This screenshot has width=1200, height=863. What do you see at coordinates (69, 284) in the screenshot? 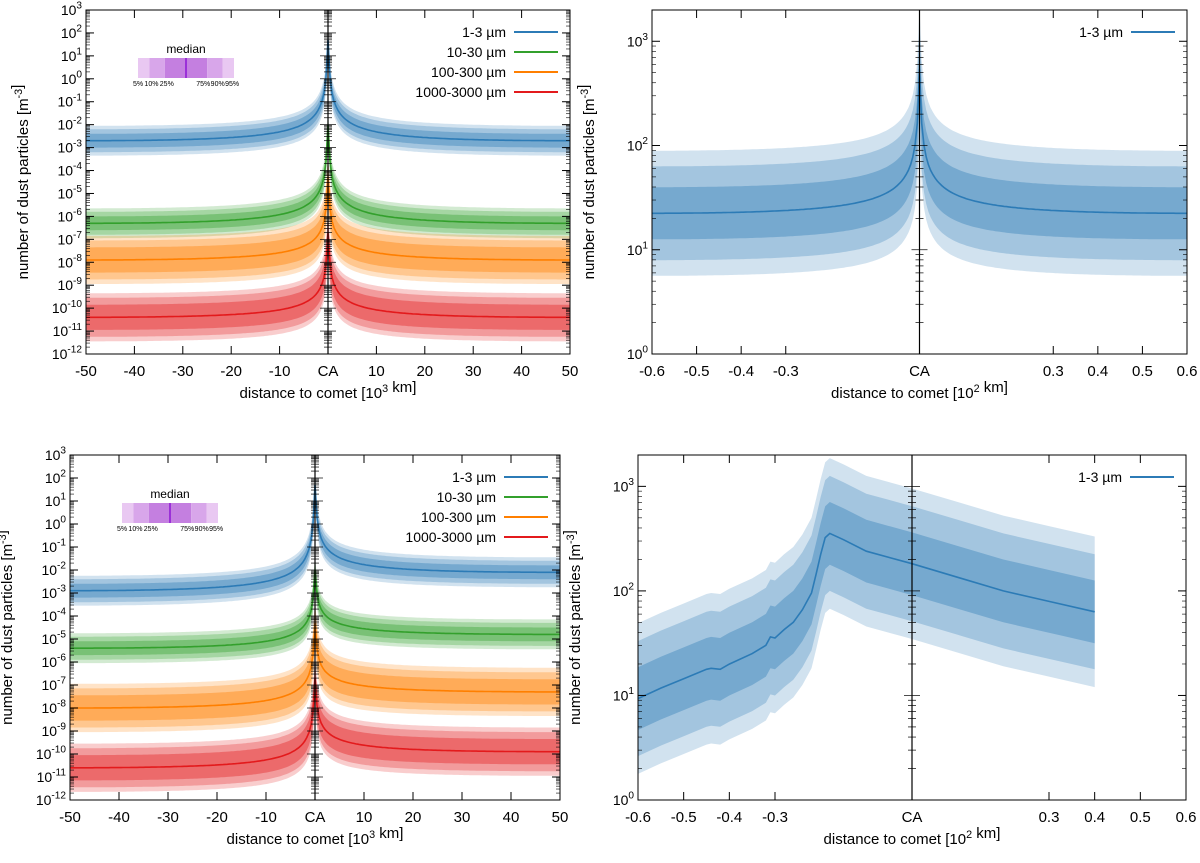
I see `y-tick-label: 10⁻⁹` at bounding box center [69, 284].